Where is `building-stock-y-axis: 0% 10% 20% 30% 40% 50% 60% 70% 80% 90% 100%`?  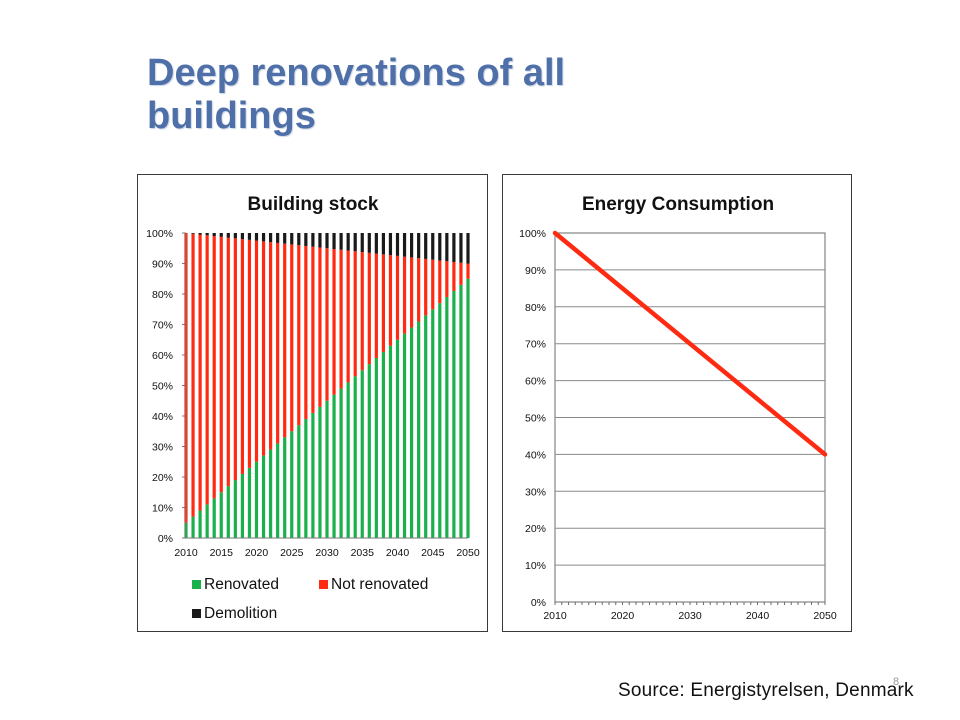 building-stock-y-axis: 0% 10% 20% 30% 40% 50% 60% 70% 80% 90% 100% is located at coordinates (166, 386).